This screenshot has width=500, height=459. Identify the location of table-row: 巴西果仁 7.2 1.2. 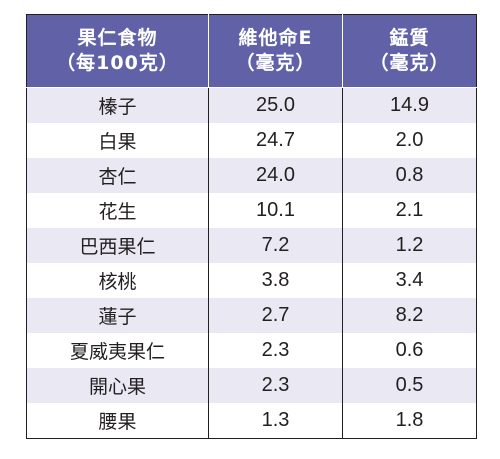
(251, 245).